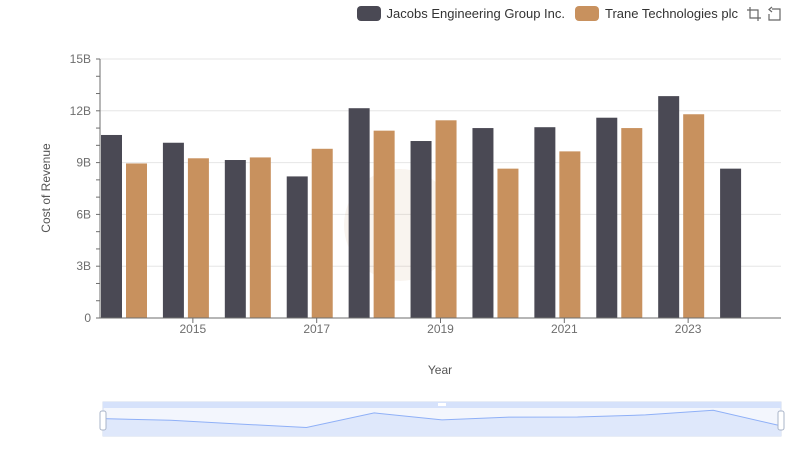  Describe the element at coordinates (136, 240) in the screenshot. I see `bar-trane-2014` at that location.